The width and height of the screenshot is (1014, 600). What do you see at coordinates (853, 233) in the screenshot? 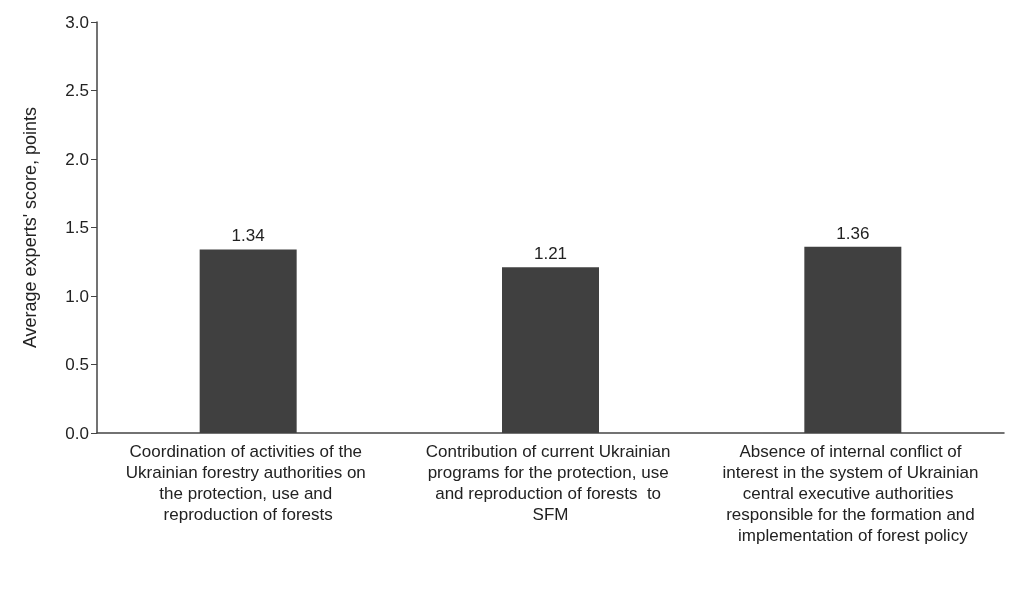
I see `data-label: 1.36` at bounding box center [853, 233].